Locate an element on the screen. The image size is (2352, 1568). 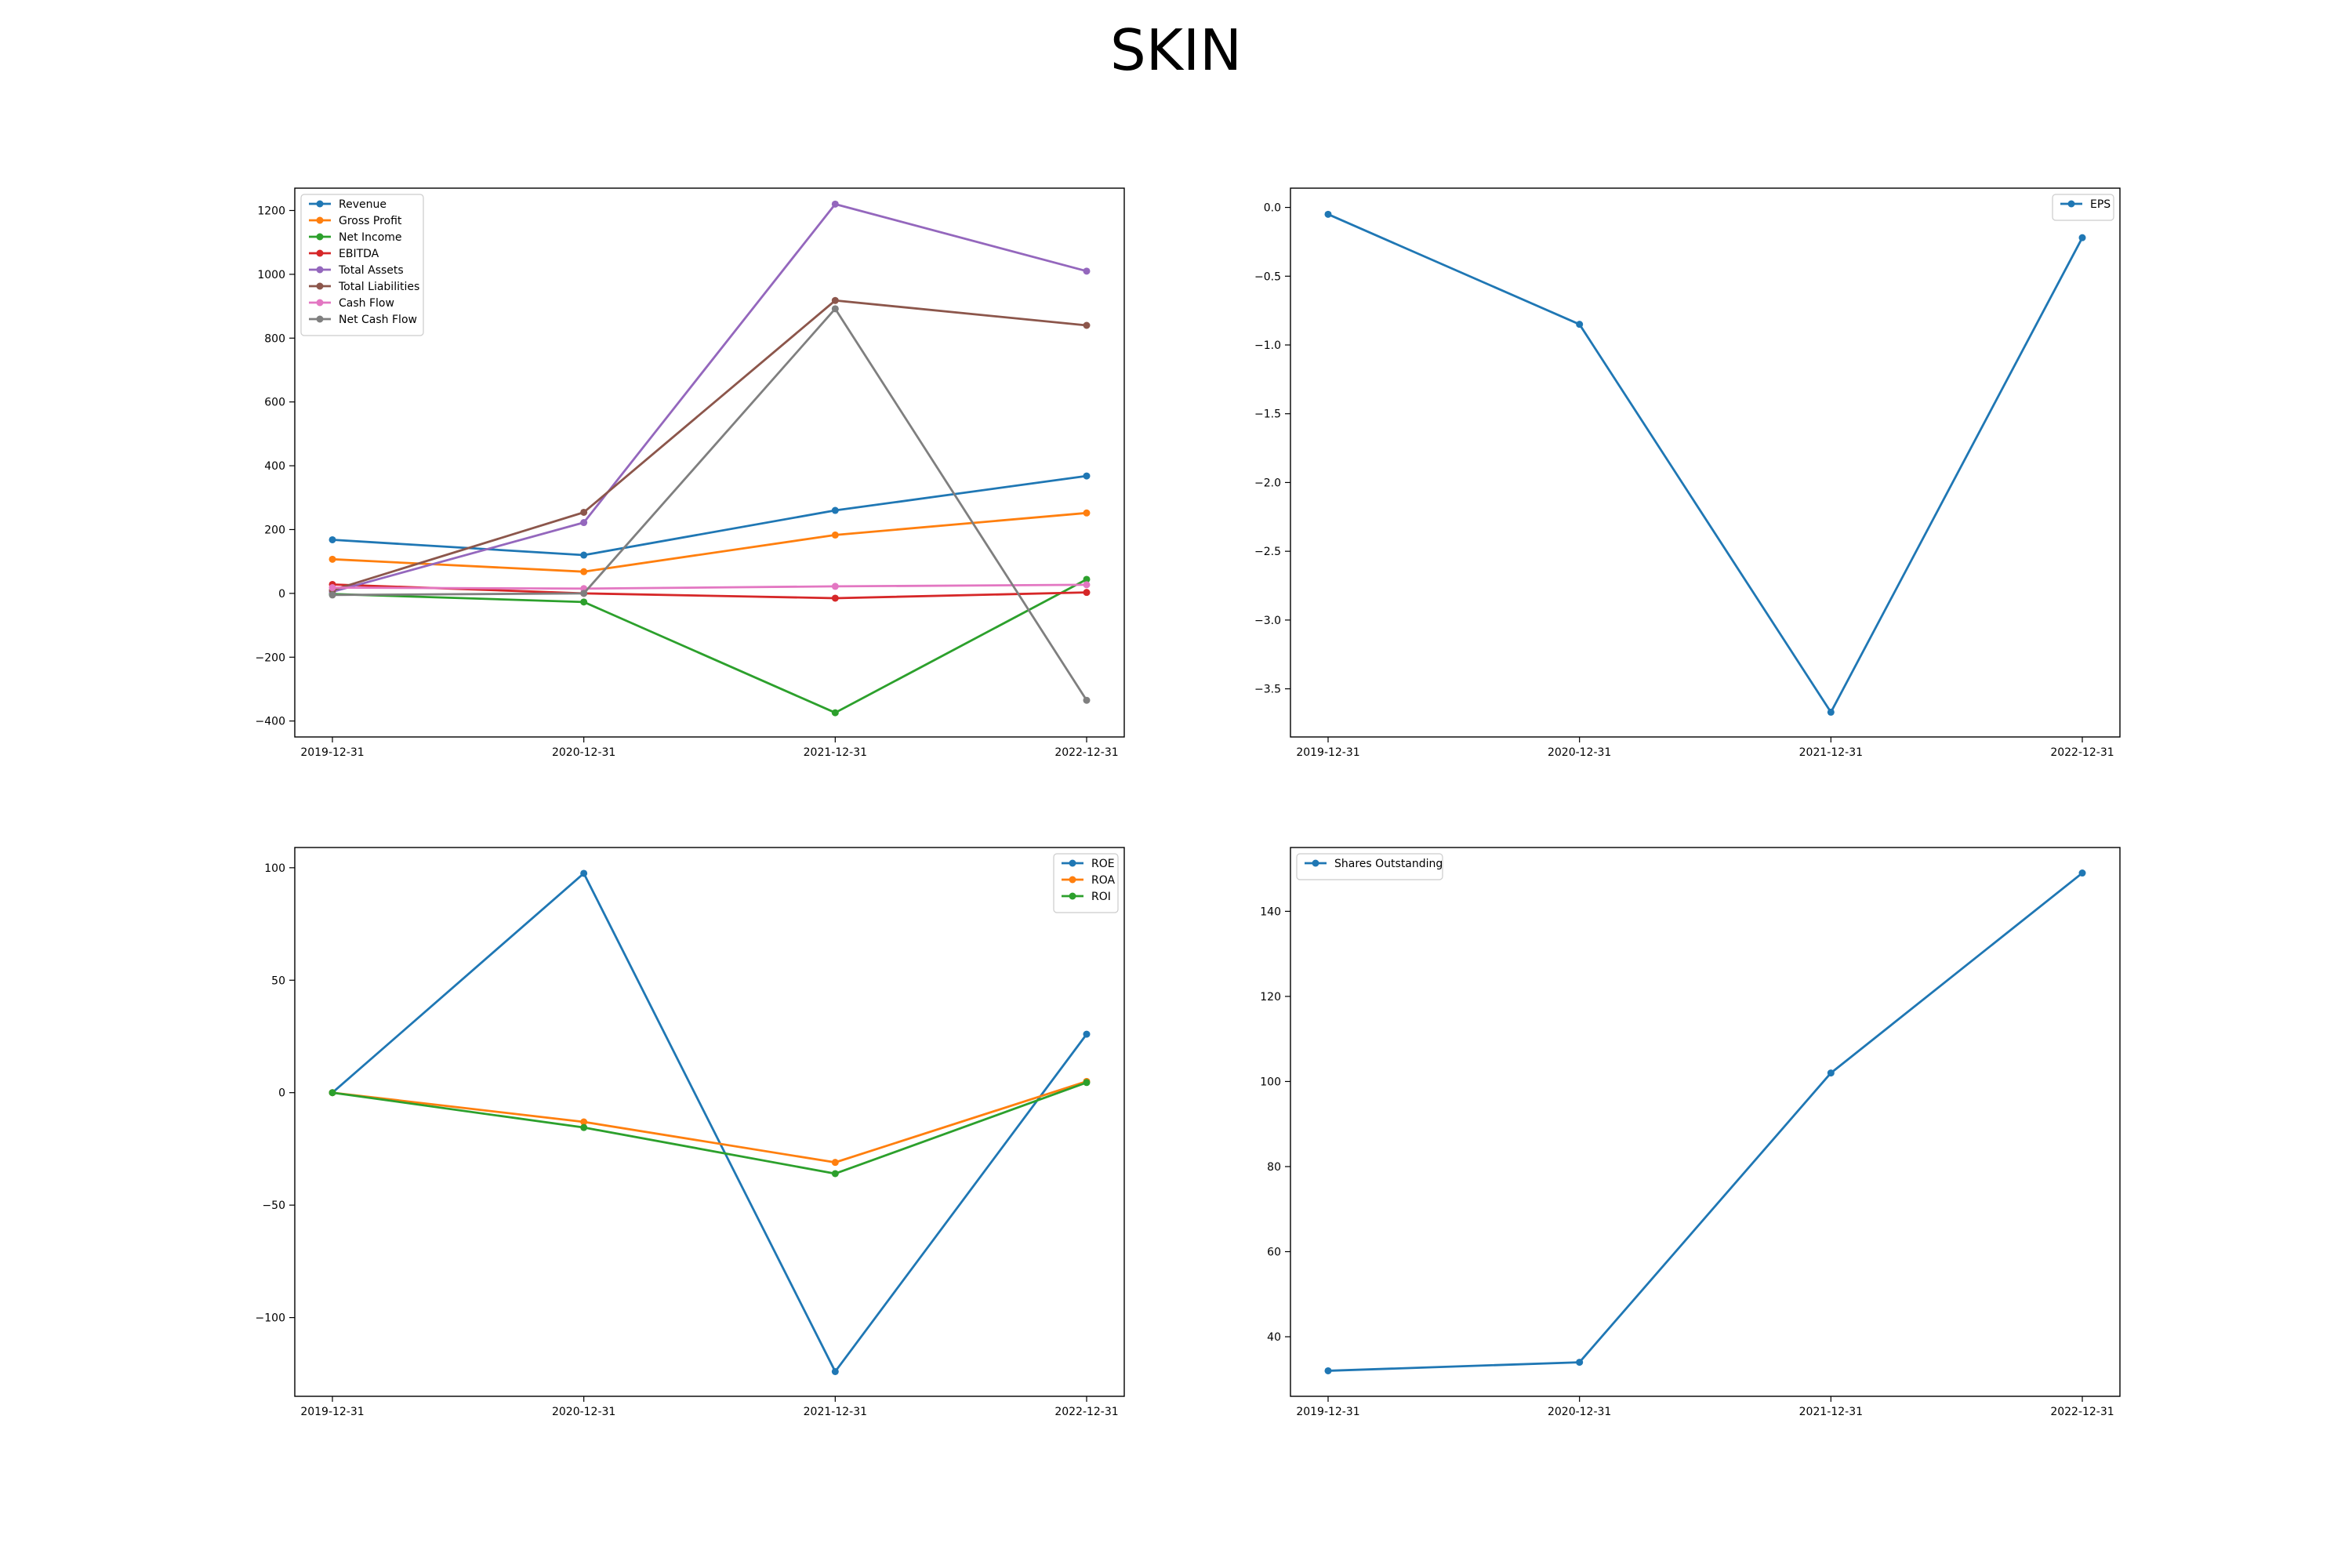
y-tick-label: 1000 is located at coordinates (271, 275).